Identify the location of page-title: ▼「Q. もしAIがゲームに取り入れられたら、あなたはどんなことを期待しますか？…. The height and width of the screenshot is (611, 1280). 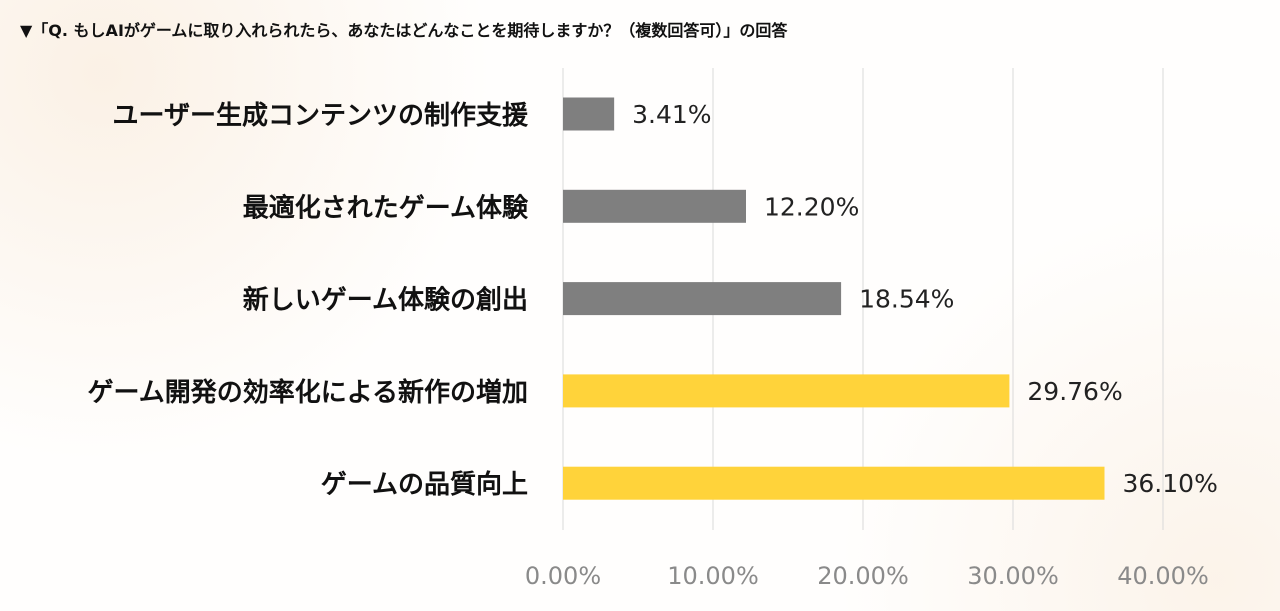
(404, 30).